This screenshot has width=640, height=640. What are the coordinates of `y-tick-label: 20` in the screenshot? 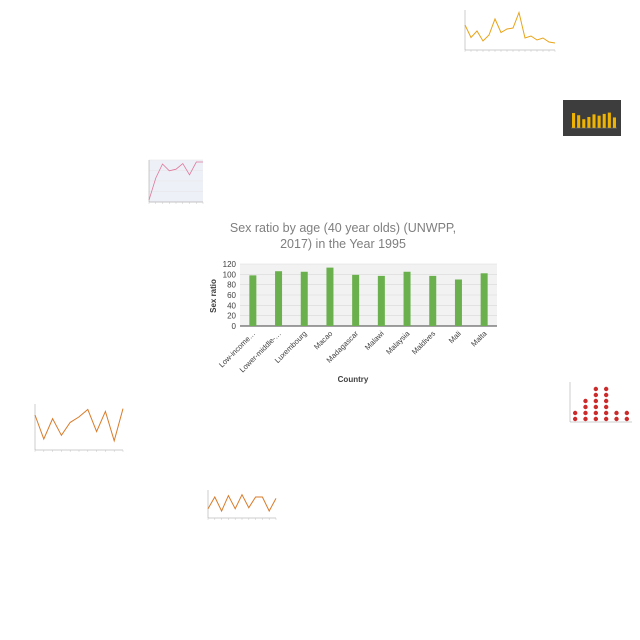 It's located at (231, 316).